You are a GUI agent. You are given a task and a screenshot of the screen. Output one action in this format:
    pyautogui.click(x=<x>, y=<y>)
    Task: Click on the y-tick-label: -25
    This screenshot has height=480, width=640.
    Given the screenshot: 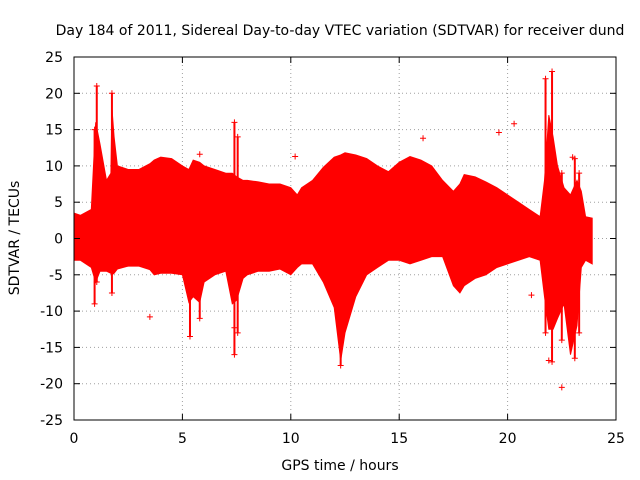 What is the action you would take?
    pyautogui.click(x=51, y=421)
    